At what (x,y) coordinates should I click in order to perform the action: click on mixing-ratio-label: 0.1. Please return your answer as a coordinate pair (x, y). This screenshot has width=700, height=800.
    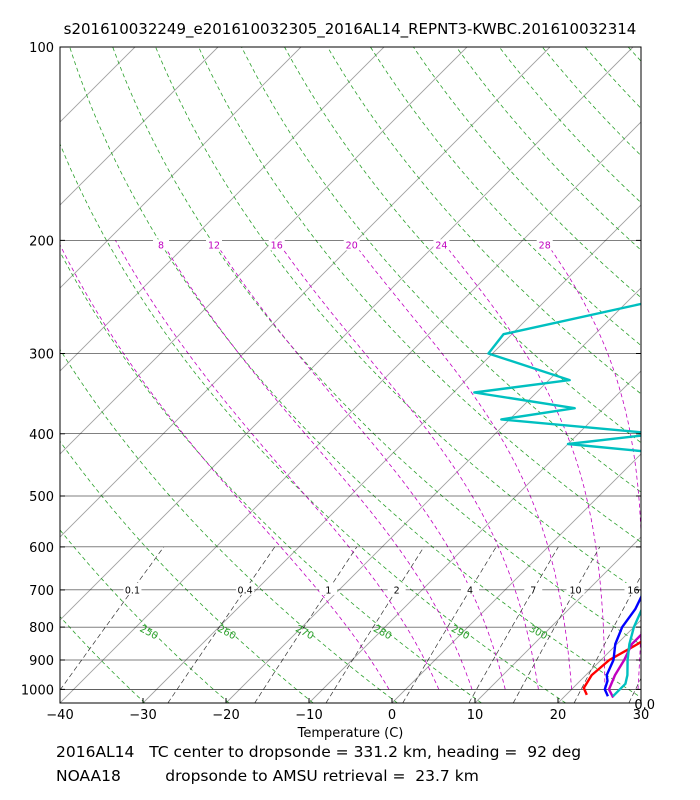
    Looking at the image, I should click on (132, 590).